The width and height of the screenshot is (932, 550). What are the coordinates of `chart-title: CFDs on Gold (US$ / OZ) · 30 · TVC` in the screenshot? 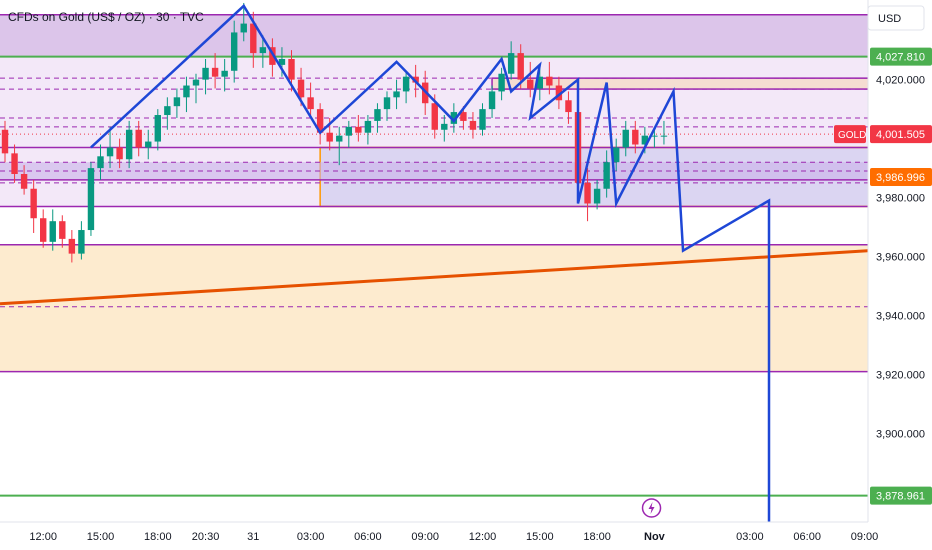 It's located at (106, 17).